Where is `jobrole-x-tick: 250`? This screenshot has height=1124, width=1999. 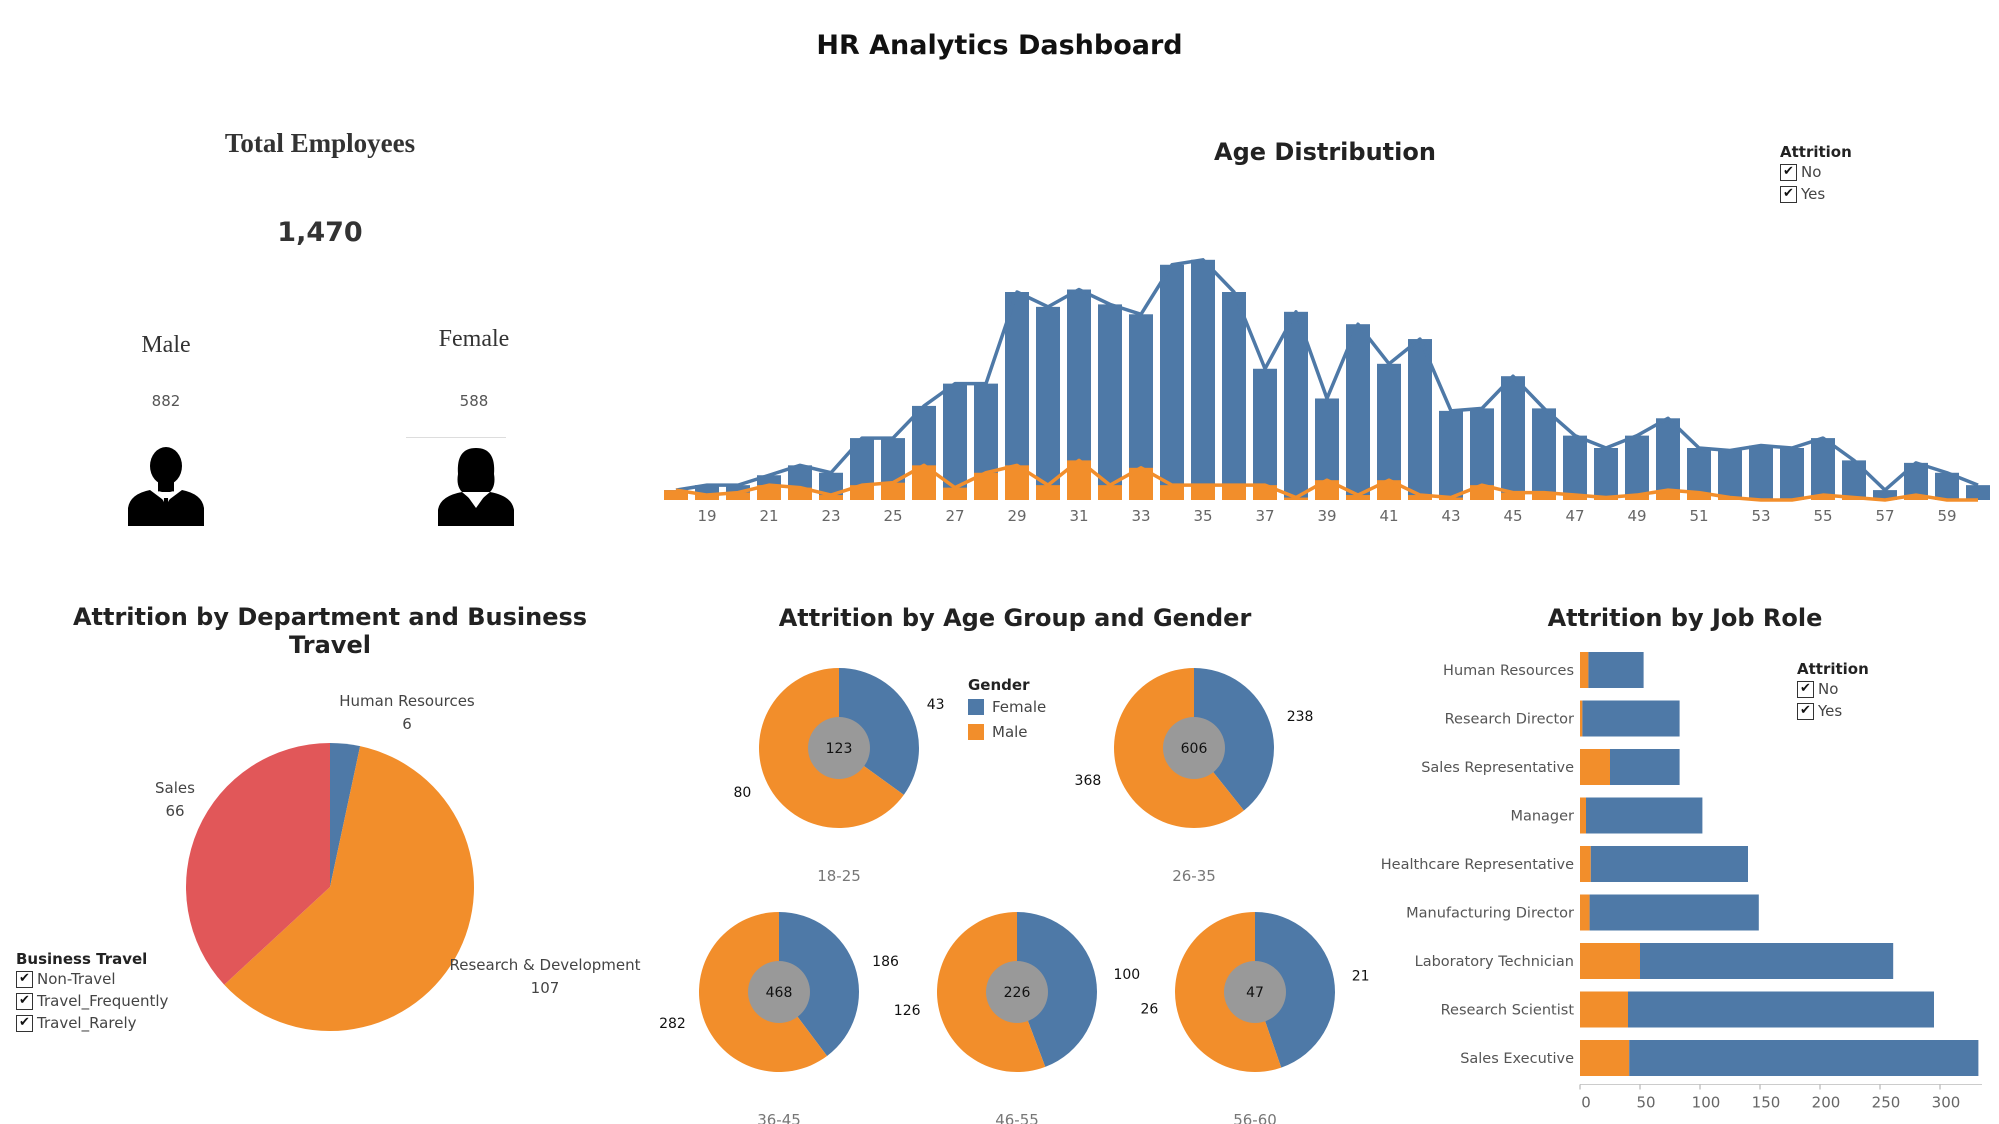
jobrole-x-tick: 250 is located at coordinates (1886, 1103).